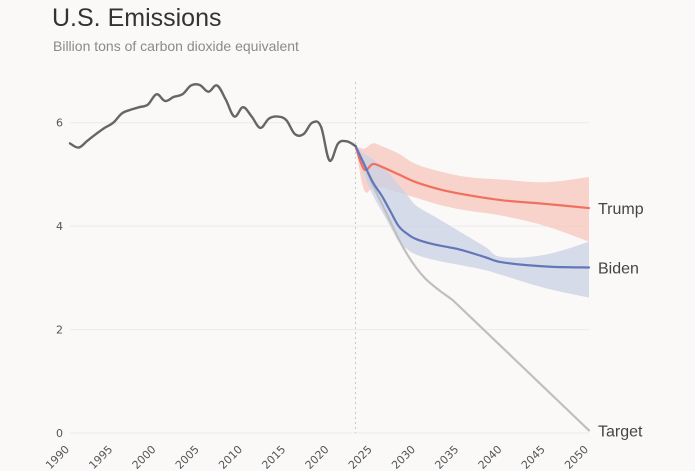 The height and width of the screenshot is (471, 695). I want to click on x-tick-label: 2000, so click(144, 457).